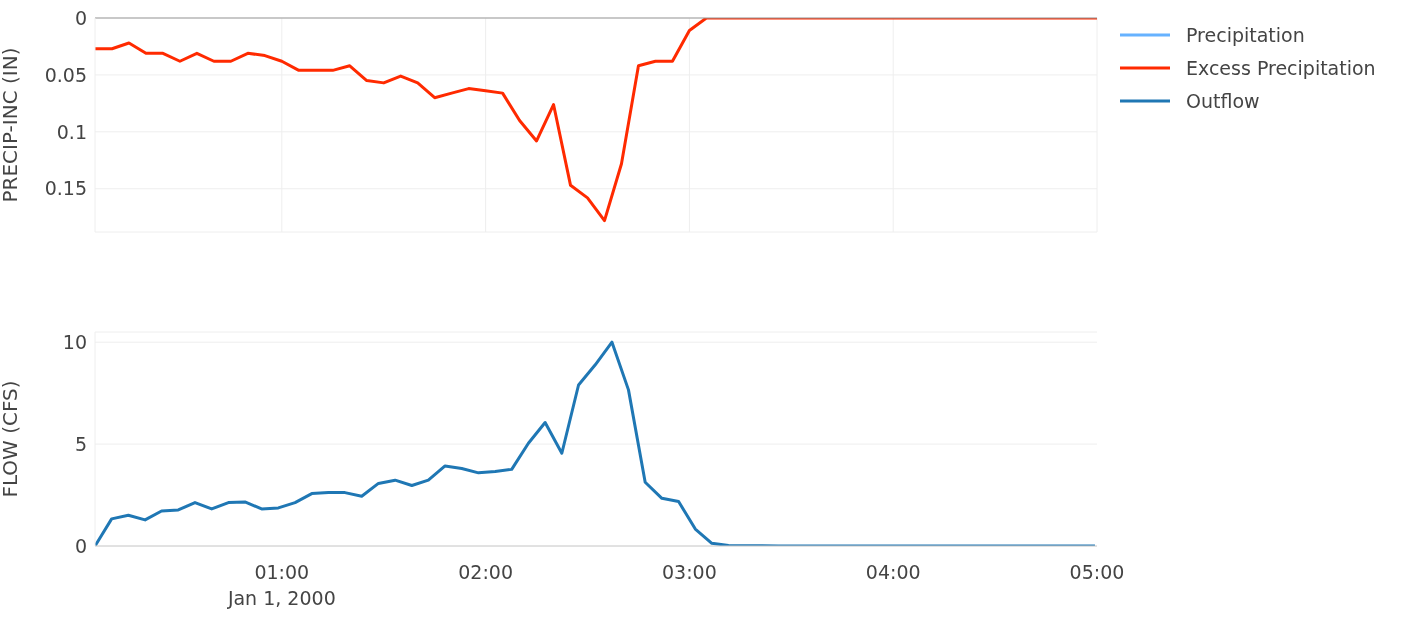 The width and height of the screenshot is (1413, 617). I want to click on y-tick-label: 5, so click(80, 443).